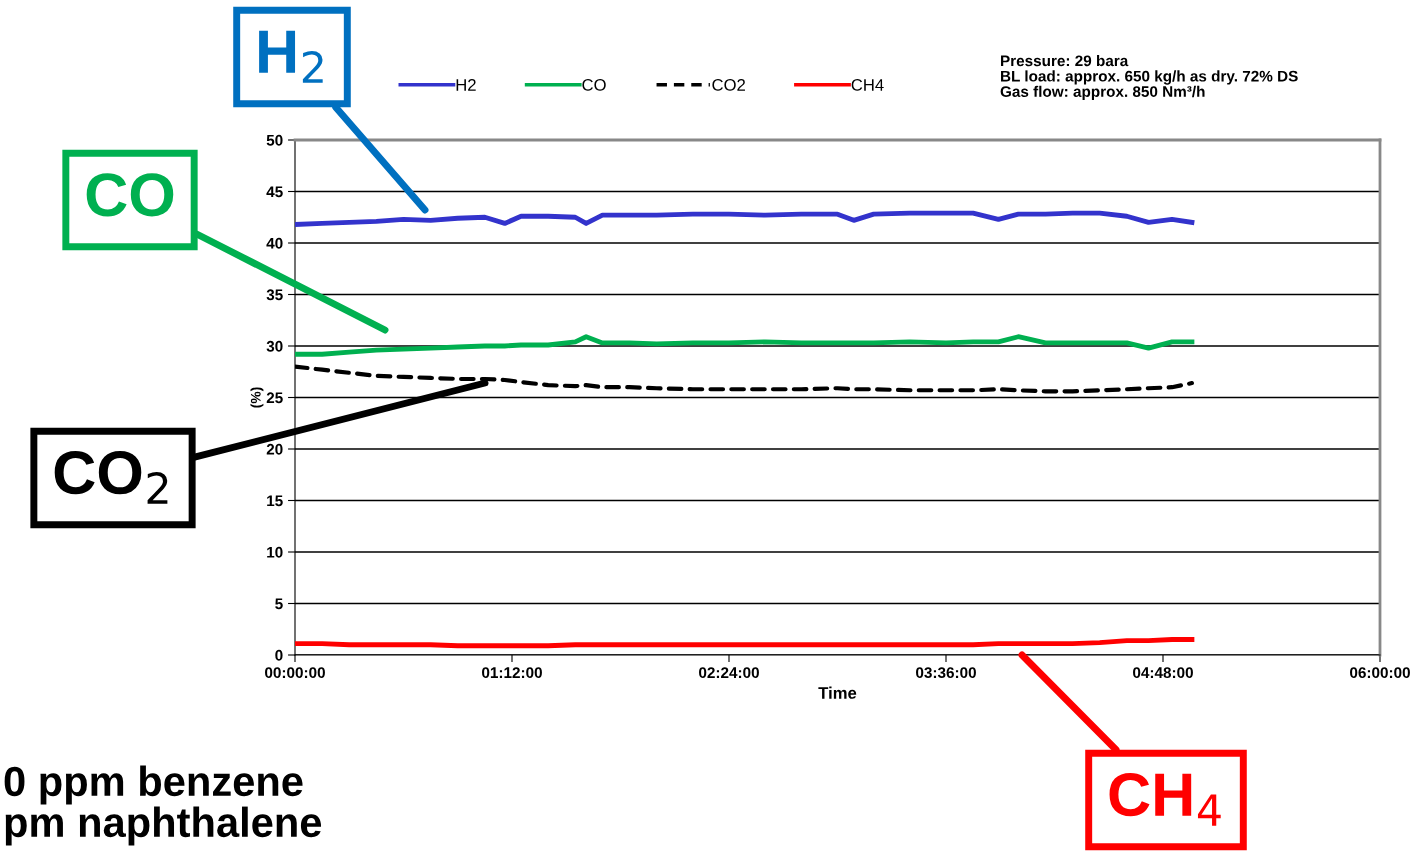  I want to click on legend-label: CH4, so click(867, 85).